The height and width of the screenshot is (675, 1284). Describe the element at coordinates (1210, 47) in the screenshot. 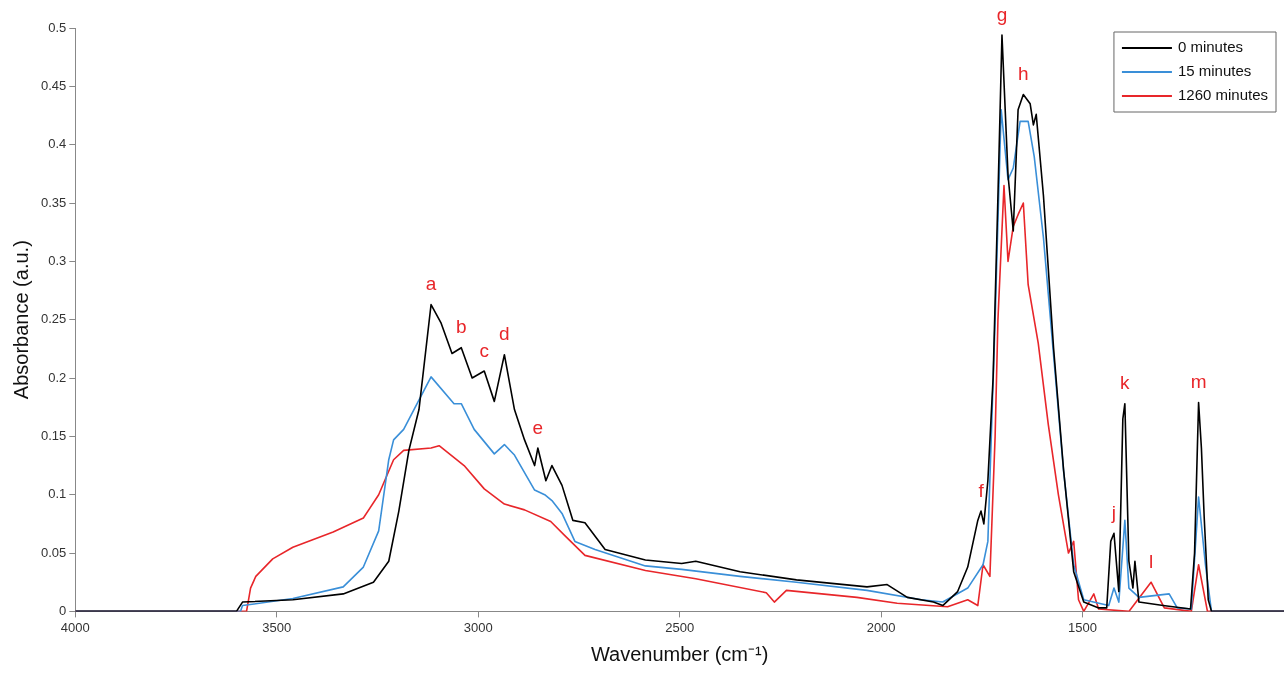

I see `legend-label: 0 minutes` at that location.